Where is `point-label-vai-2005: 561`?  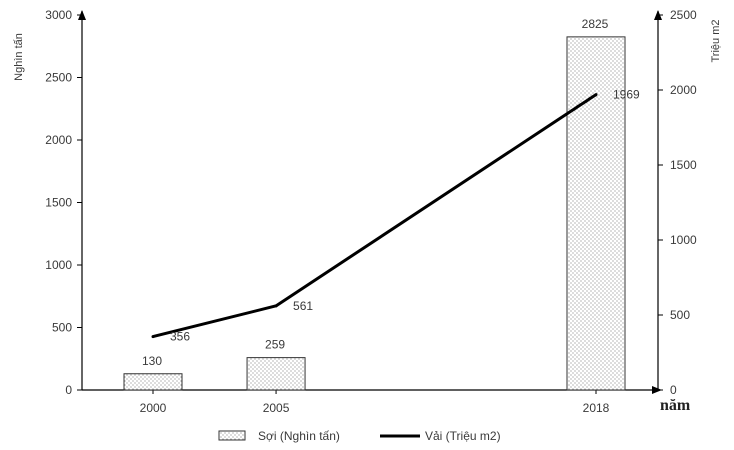 point-label-vai-2005: 561 is located at coordinates (303, 306).